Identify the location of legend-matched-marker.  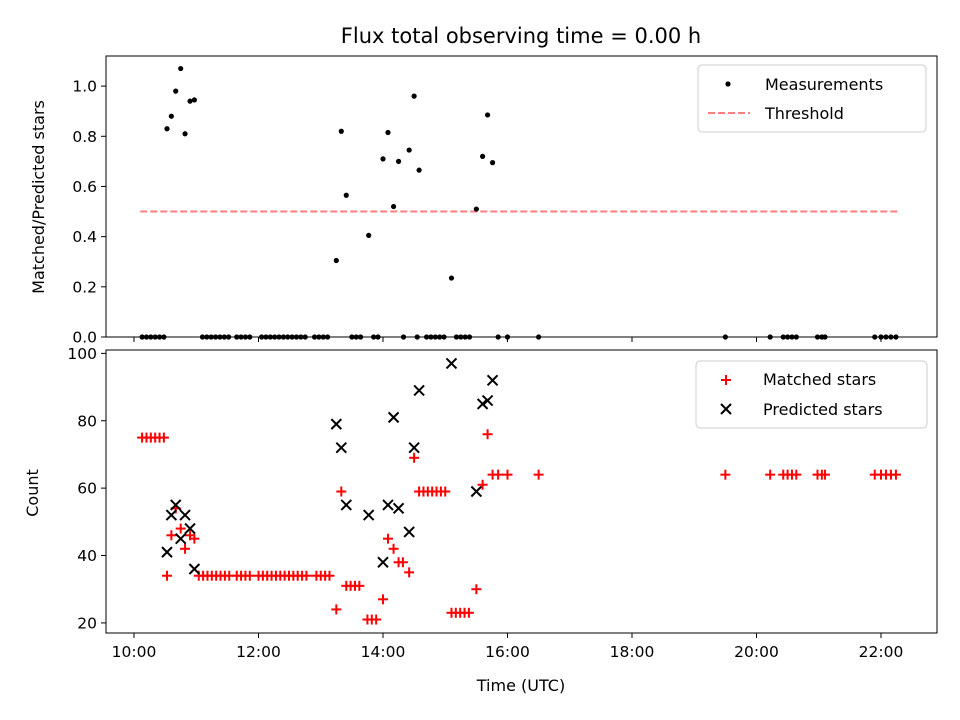
(726, 380).